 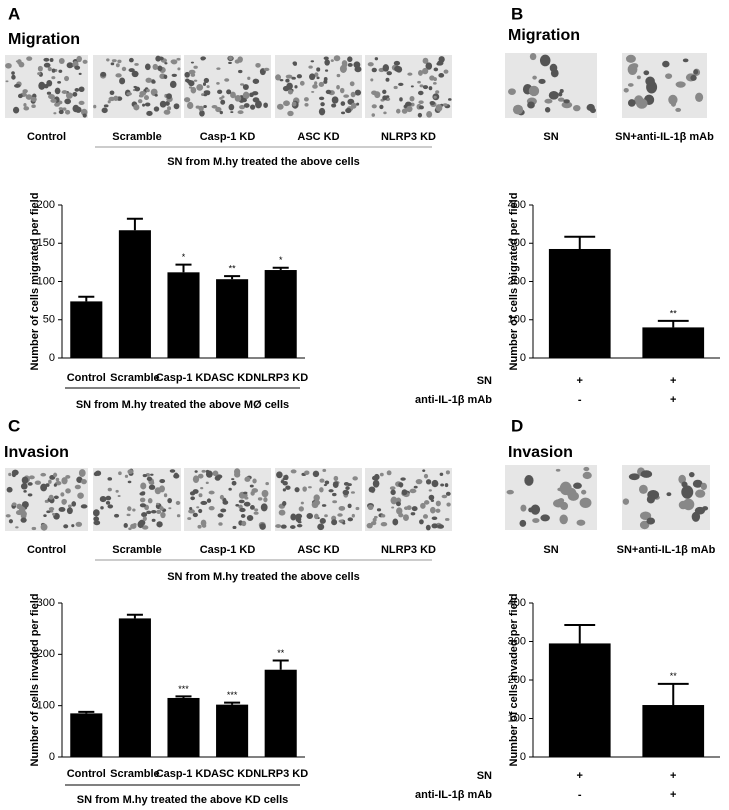 I want to click on bar, so click(x=232, y=318).